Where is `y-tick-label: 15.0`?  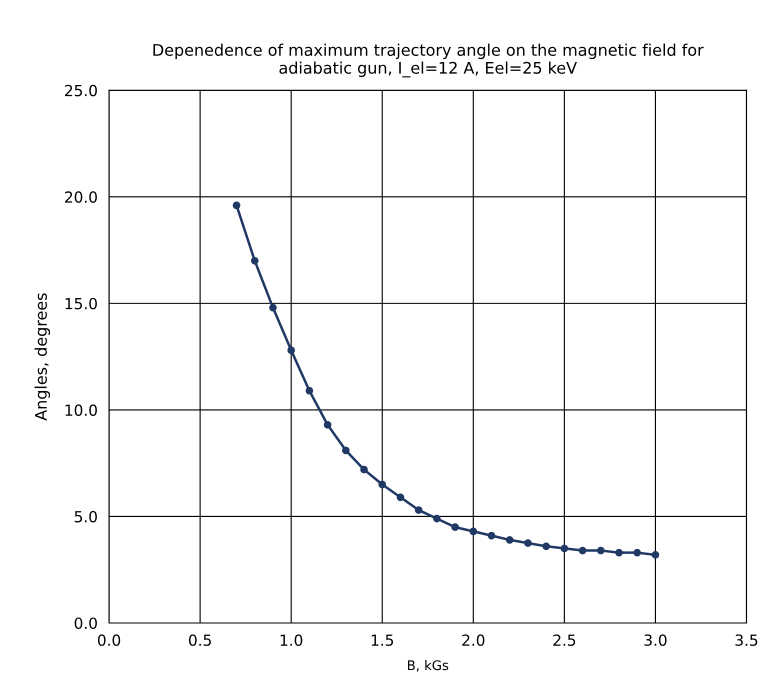
y-tick-label: 15.0 is located at coordinates (81, 304).